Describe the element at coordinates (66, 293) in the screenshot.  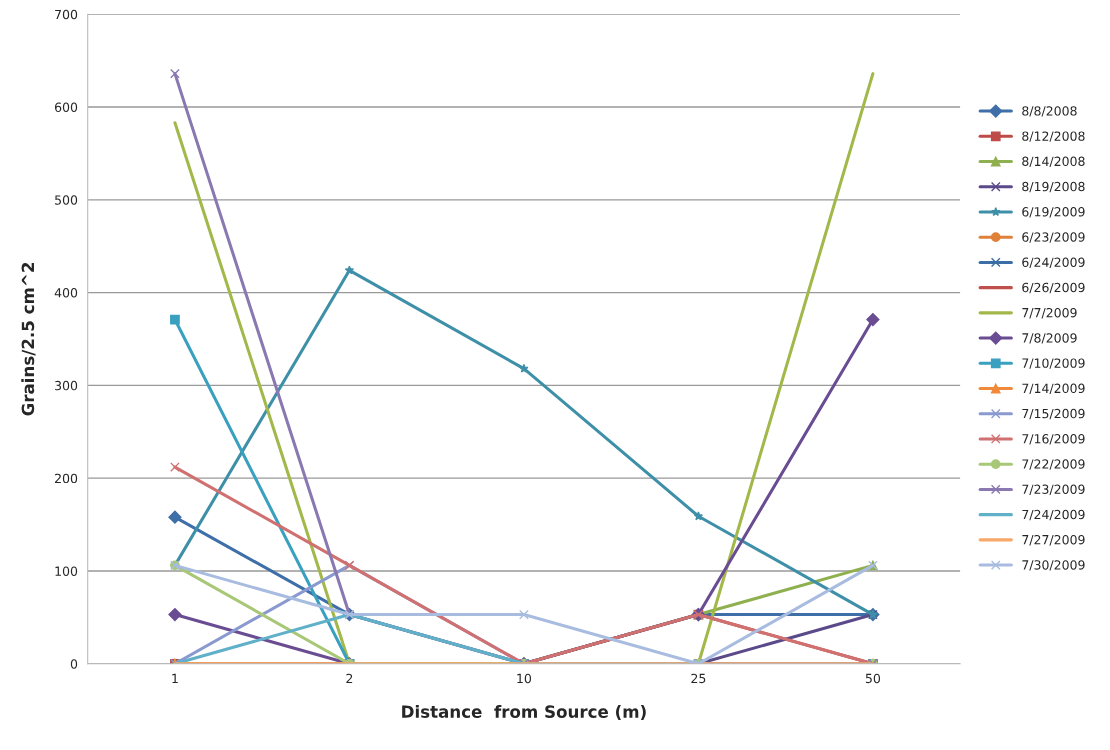
I see `y-tick-label: 400` at that location.